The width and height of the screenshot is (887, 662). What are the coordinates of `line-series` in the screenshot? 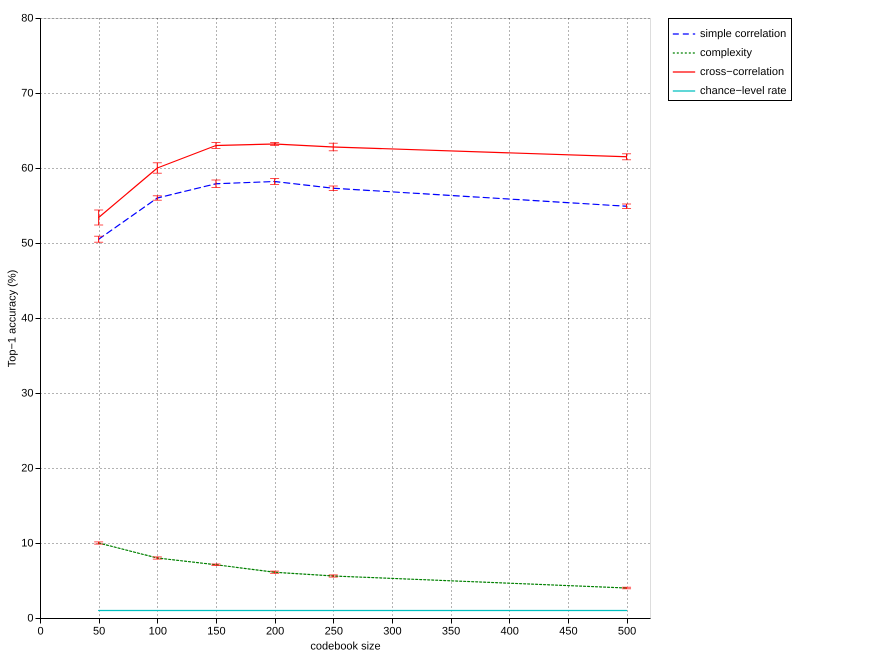 It's located at (363, 210).